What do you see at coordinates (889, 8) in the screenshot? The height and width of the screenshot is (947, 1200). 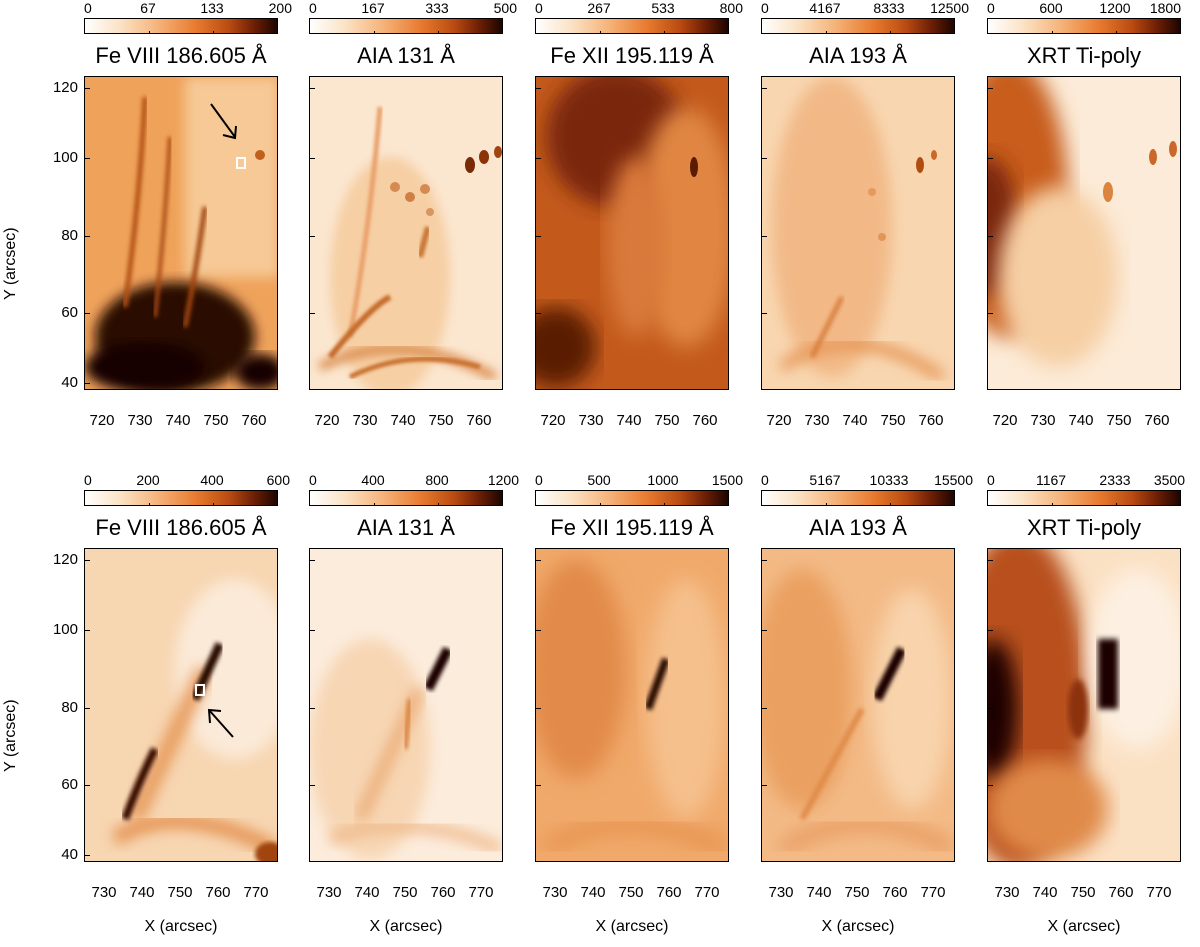 I see `colorbar-label: 8333` at bounding box center [889, 8].